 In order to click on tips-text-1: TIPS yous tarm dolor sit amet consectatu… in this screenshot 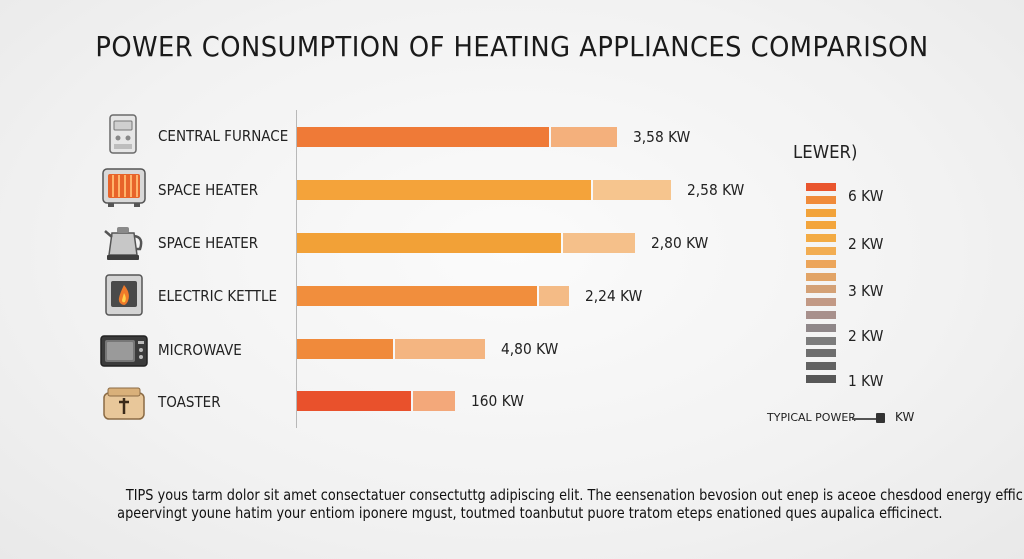, I will do `click(574, 495)`.